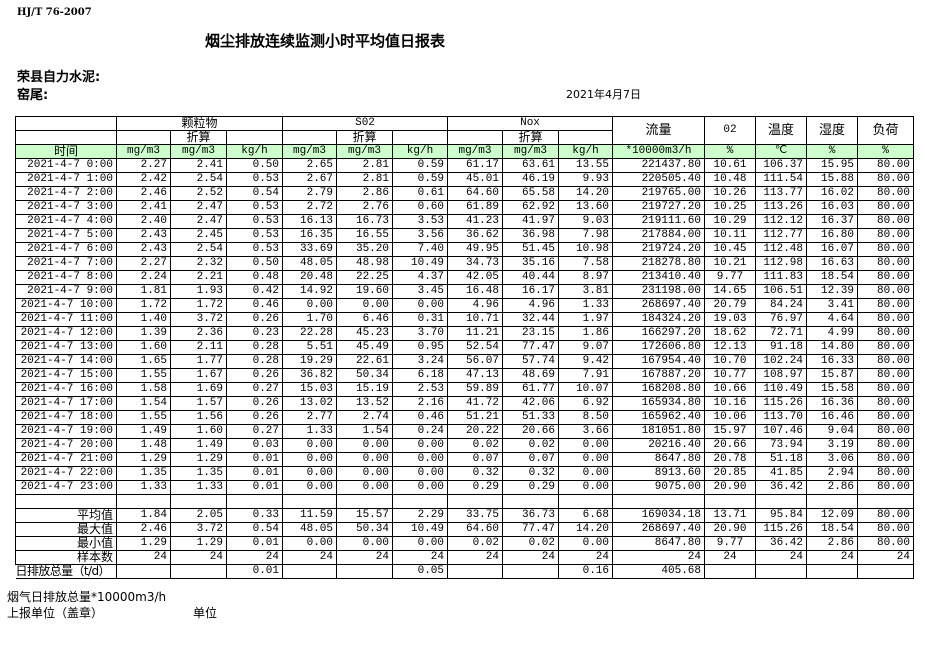  I want to click on table-cell: 405.68, so click(658, 571).